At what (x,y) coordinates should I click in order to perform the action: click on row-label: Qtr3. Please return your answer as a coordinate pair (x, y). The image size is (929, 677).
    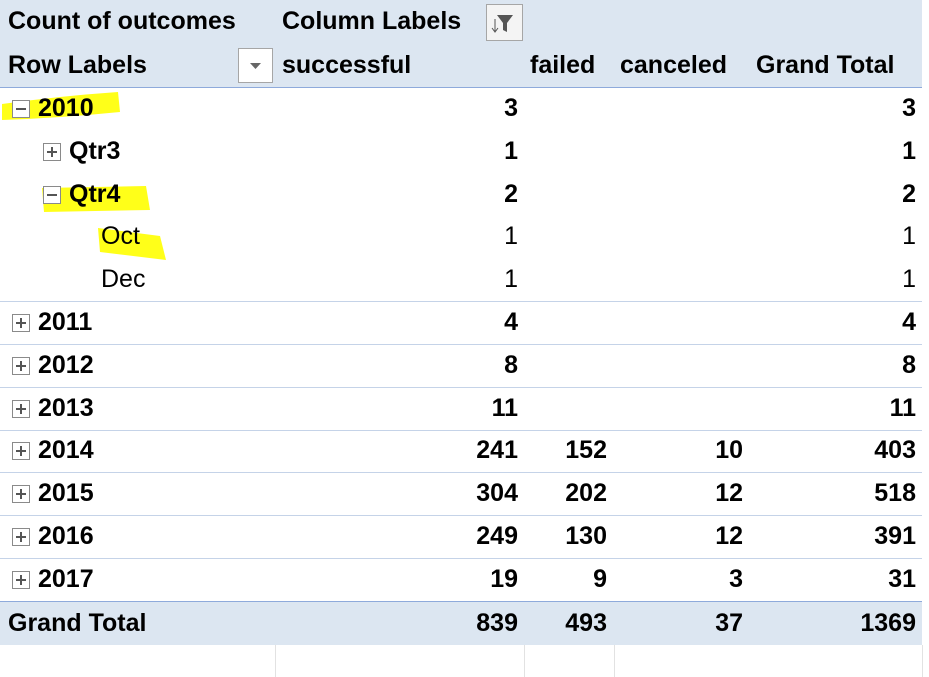
    Looking at the image, I should click on (95, 150).